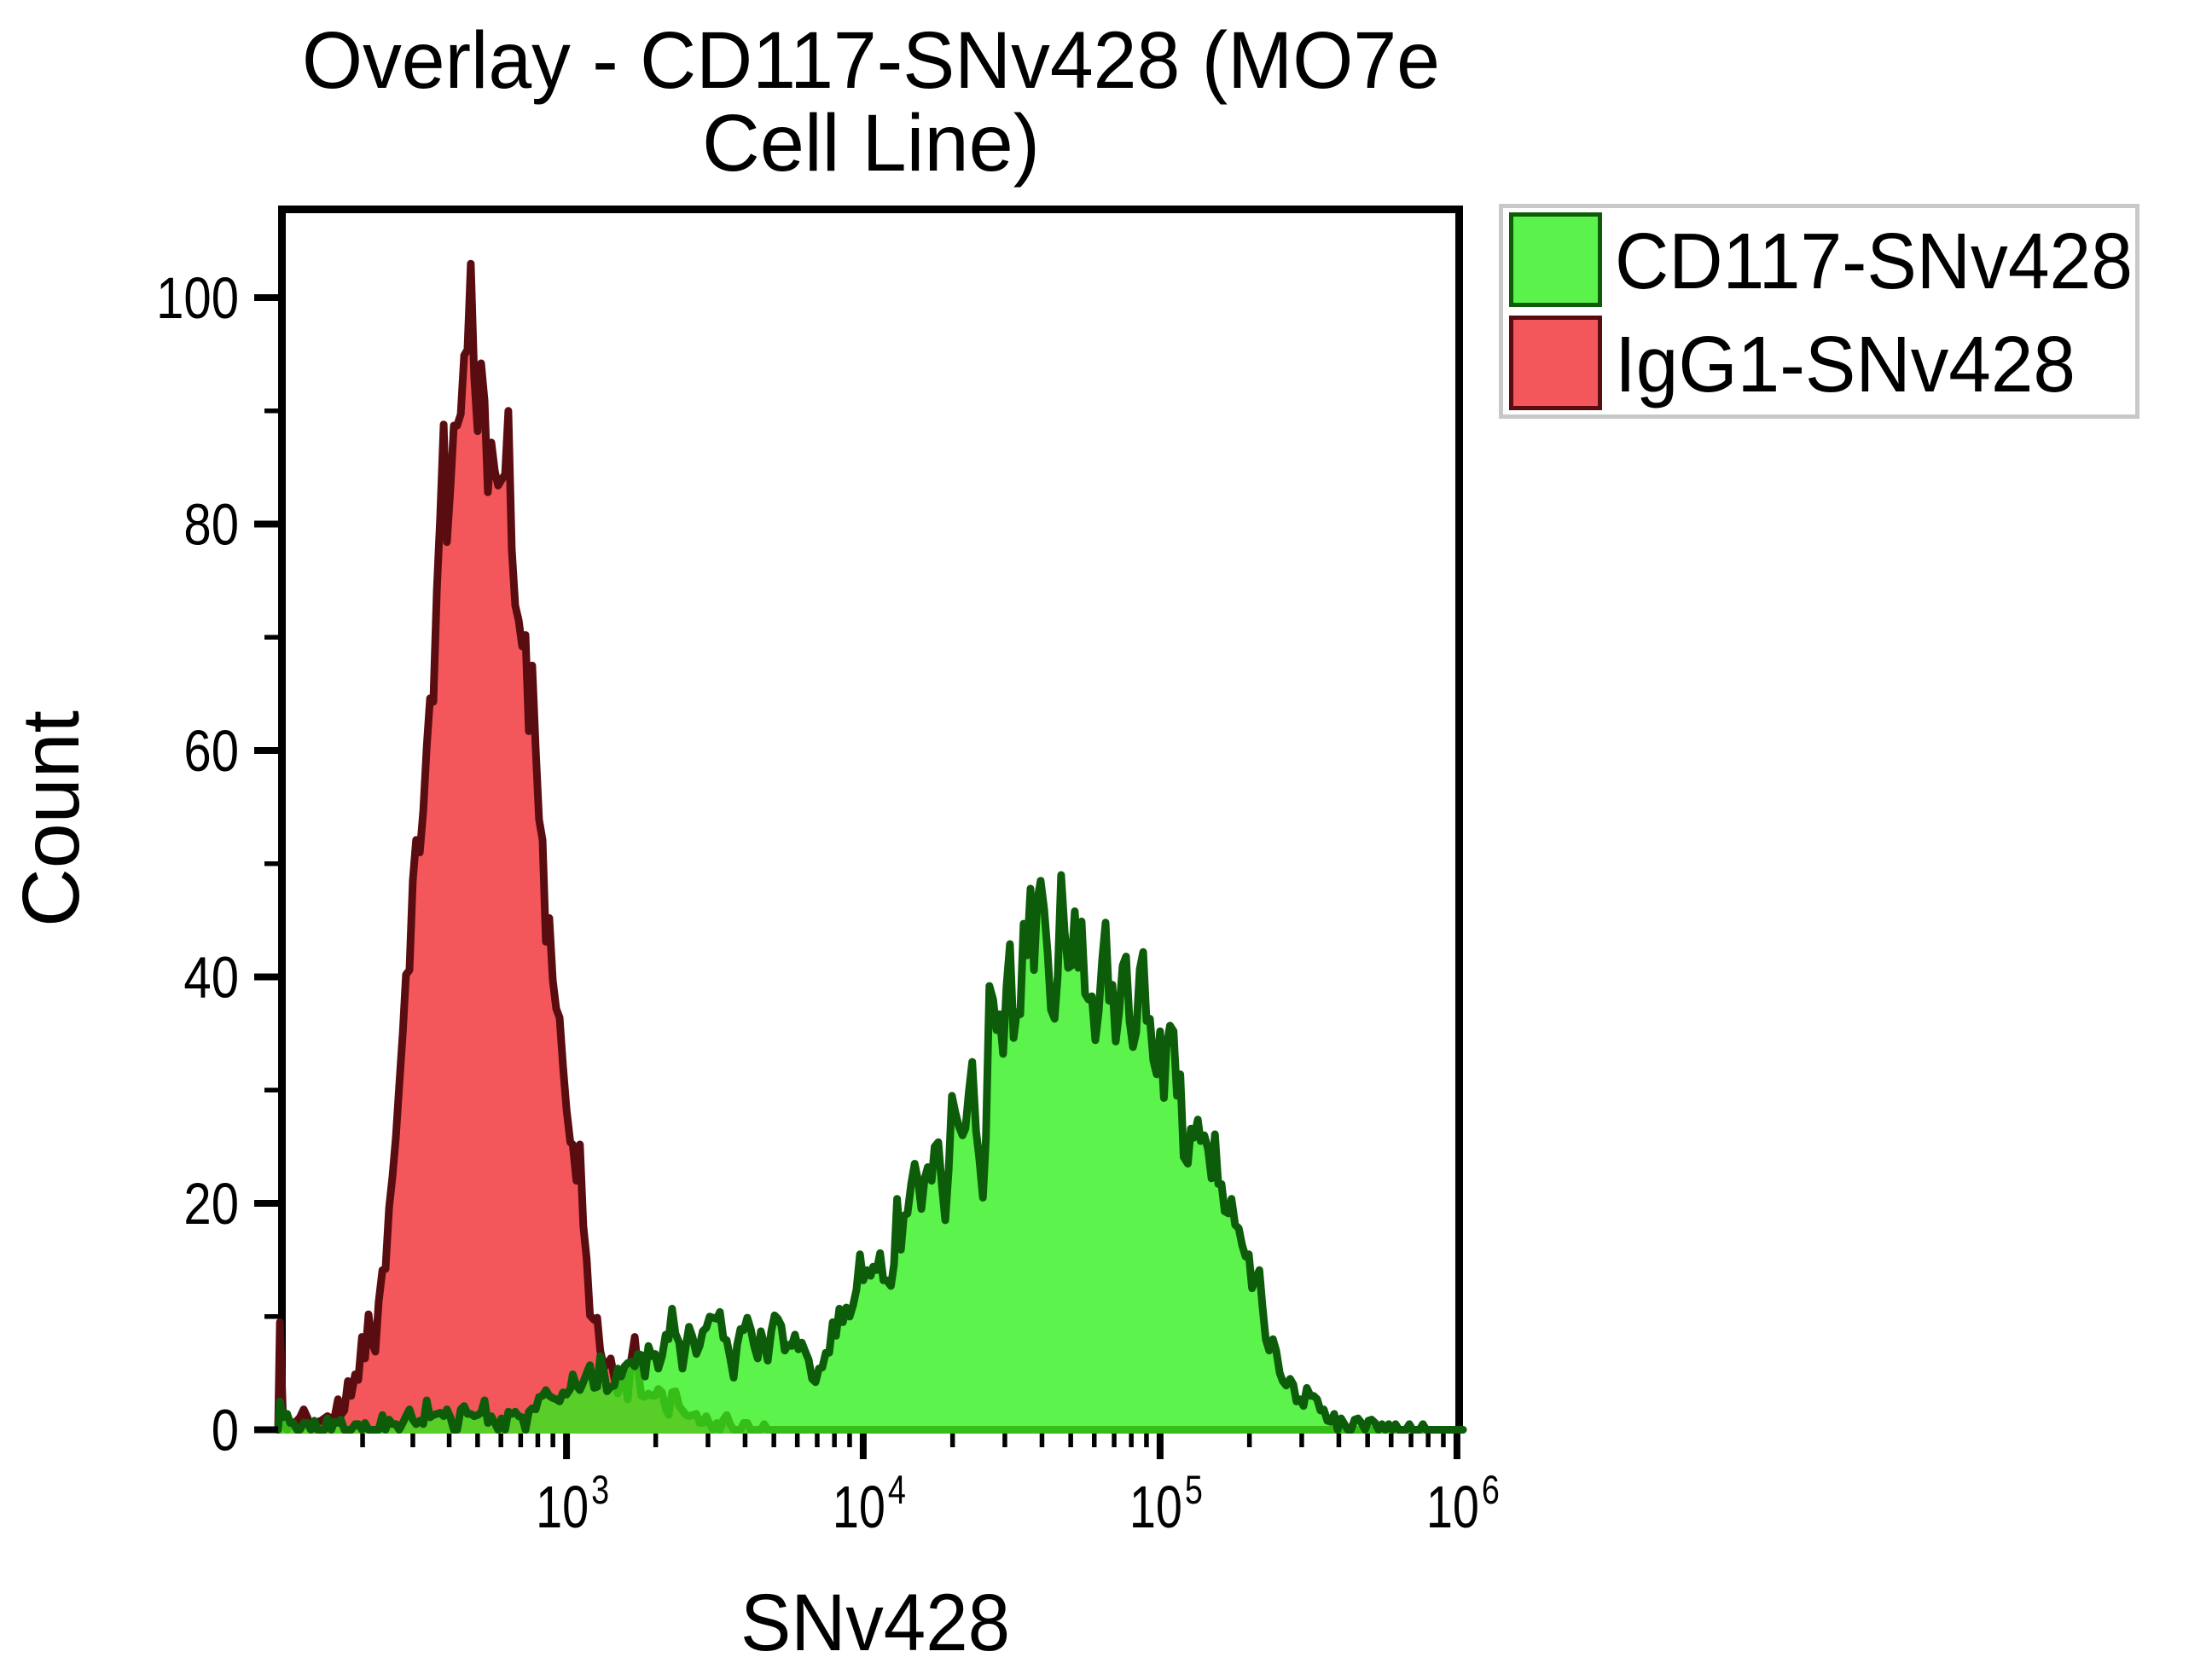 The height and width of the screenshot is (1663, 2212). I want to click on chart-title-line2: Cell Line), so click(871, 143).